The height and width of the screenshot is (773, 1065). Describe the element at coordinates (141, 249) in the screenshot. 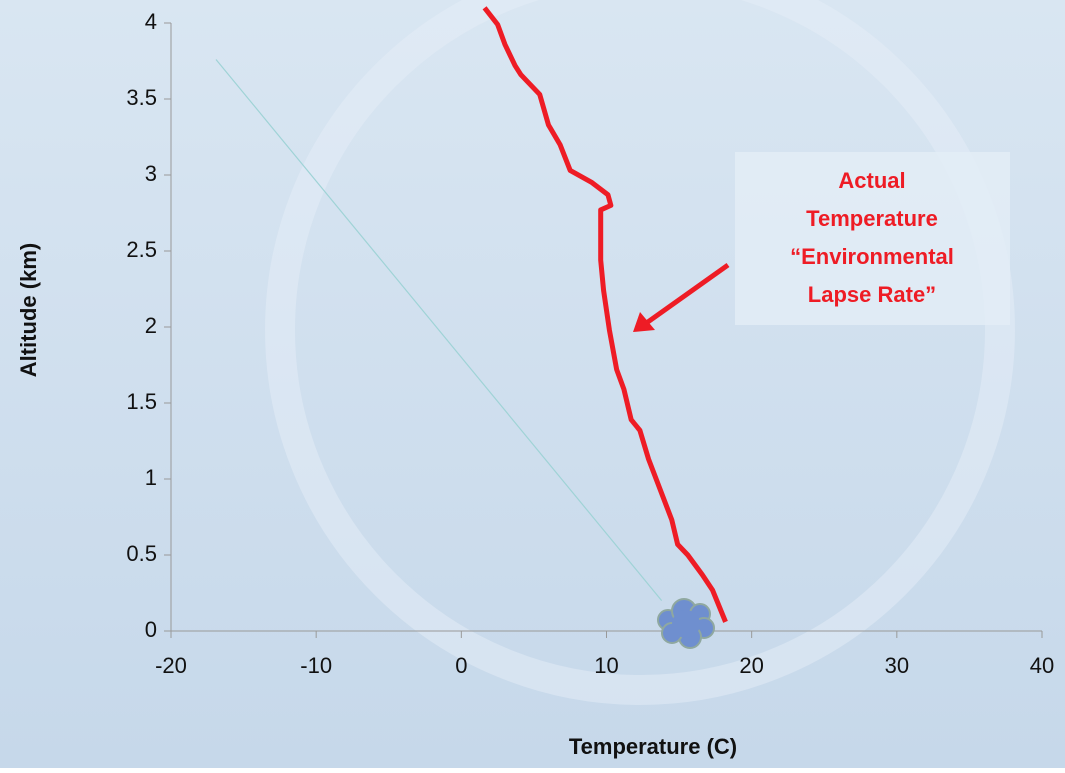

I see `y-tick-label: 2.5` at that location.